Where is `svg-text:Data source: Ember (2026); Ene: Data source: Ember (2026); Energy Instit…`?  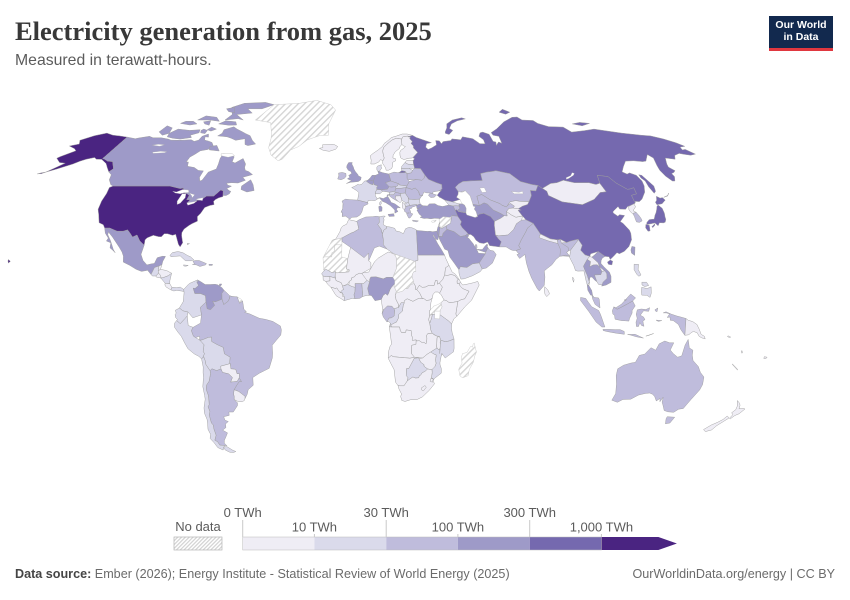
svg-text:Data source: Ember (2026); Ene: Data source: Ember (2026); Energy Instit… is located at coordinates (262, 574).